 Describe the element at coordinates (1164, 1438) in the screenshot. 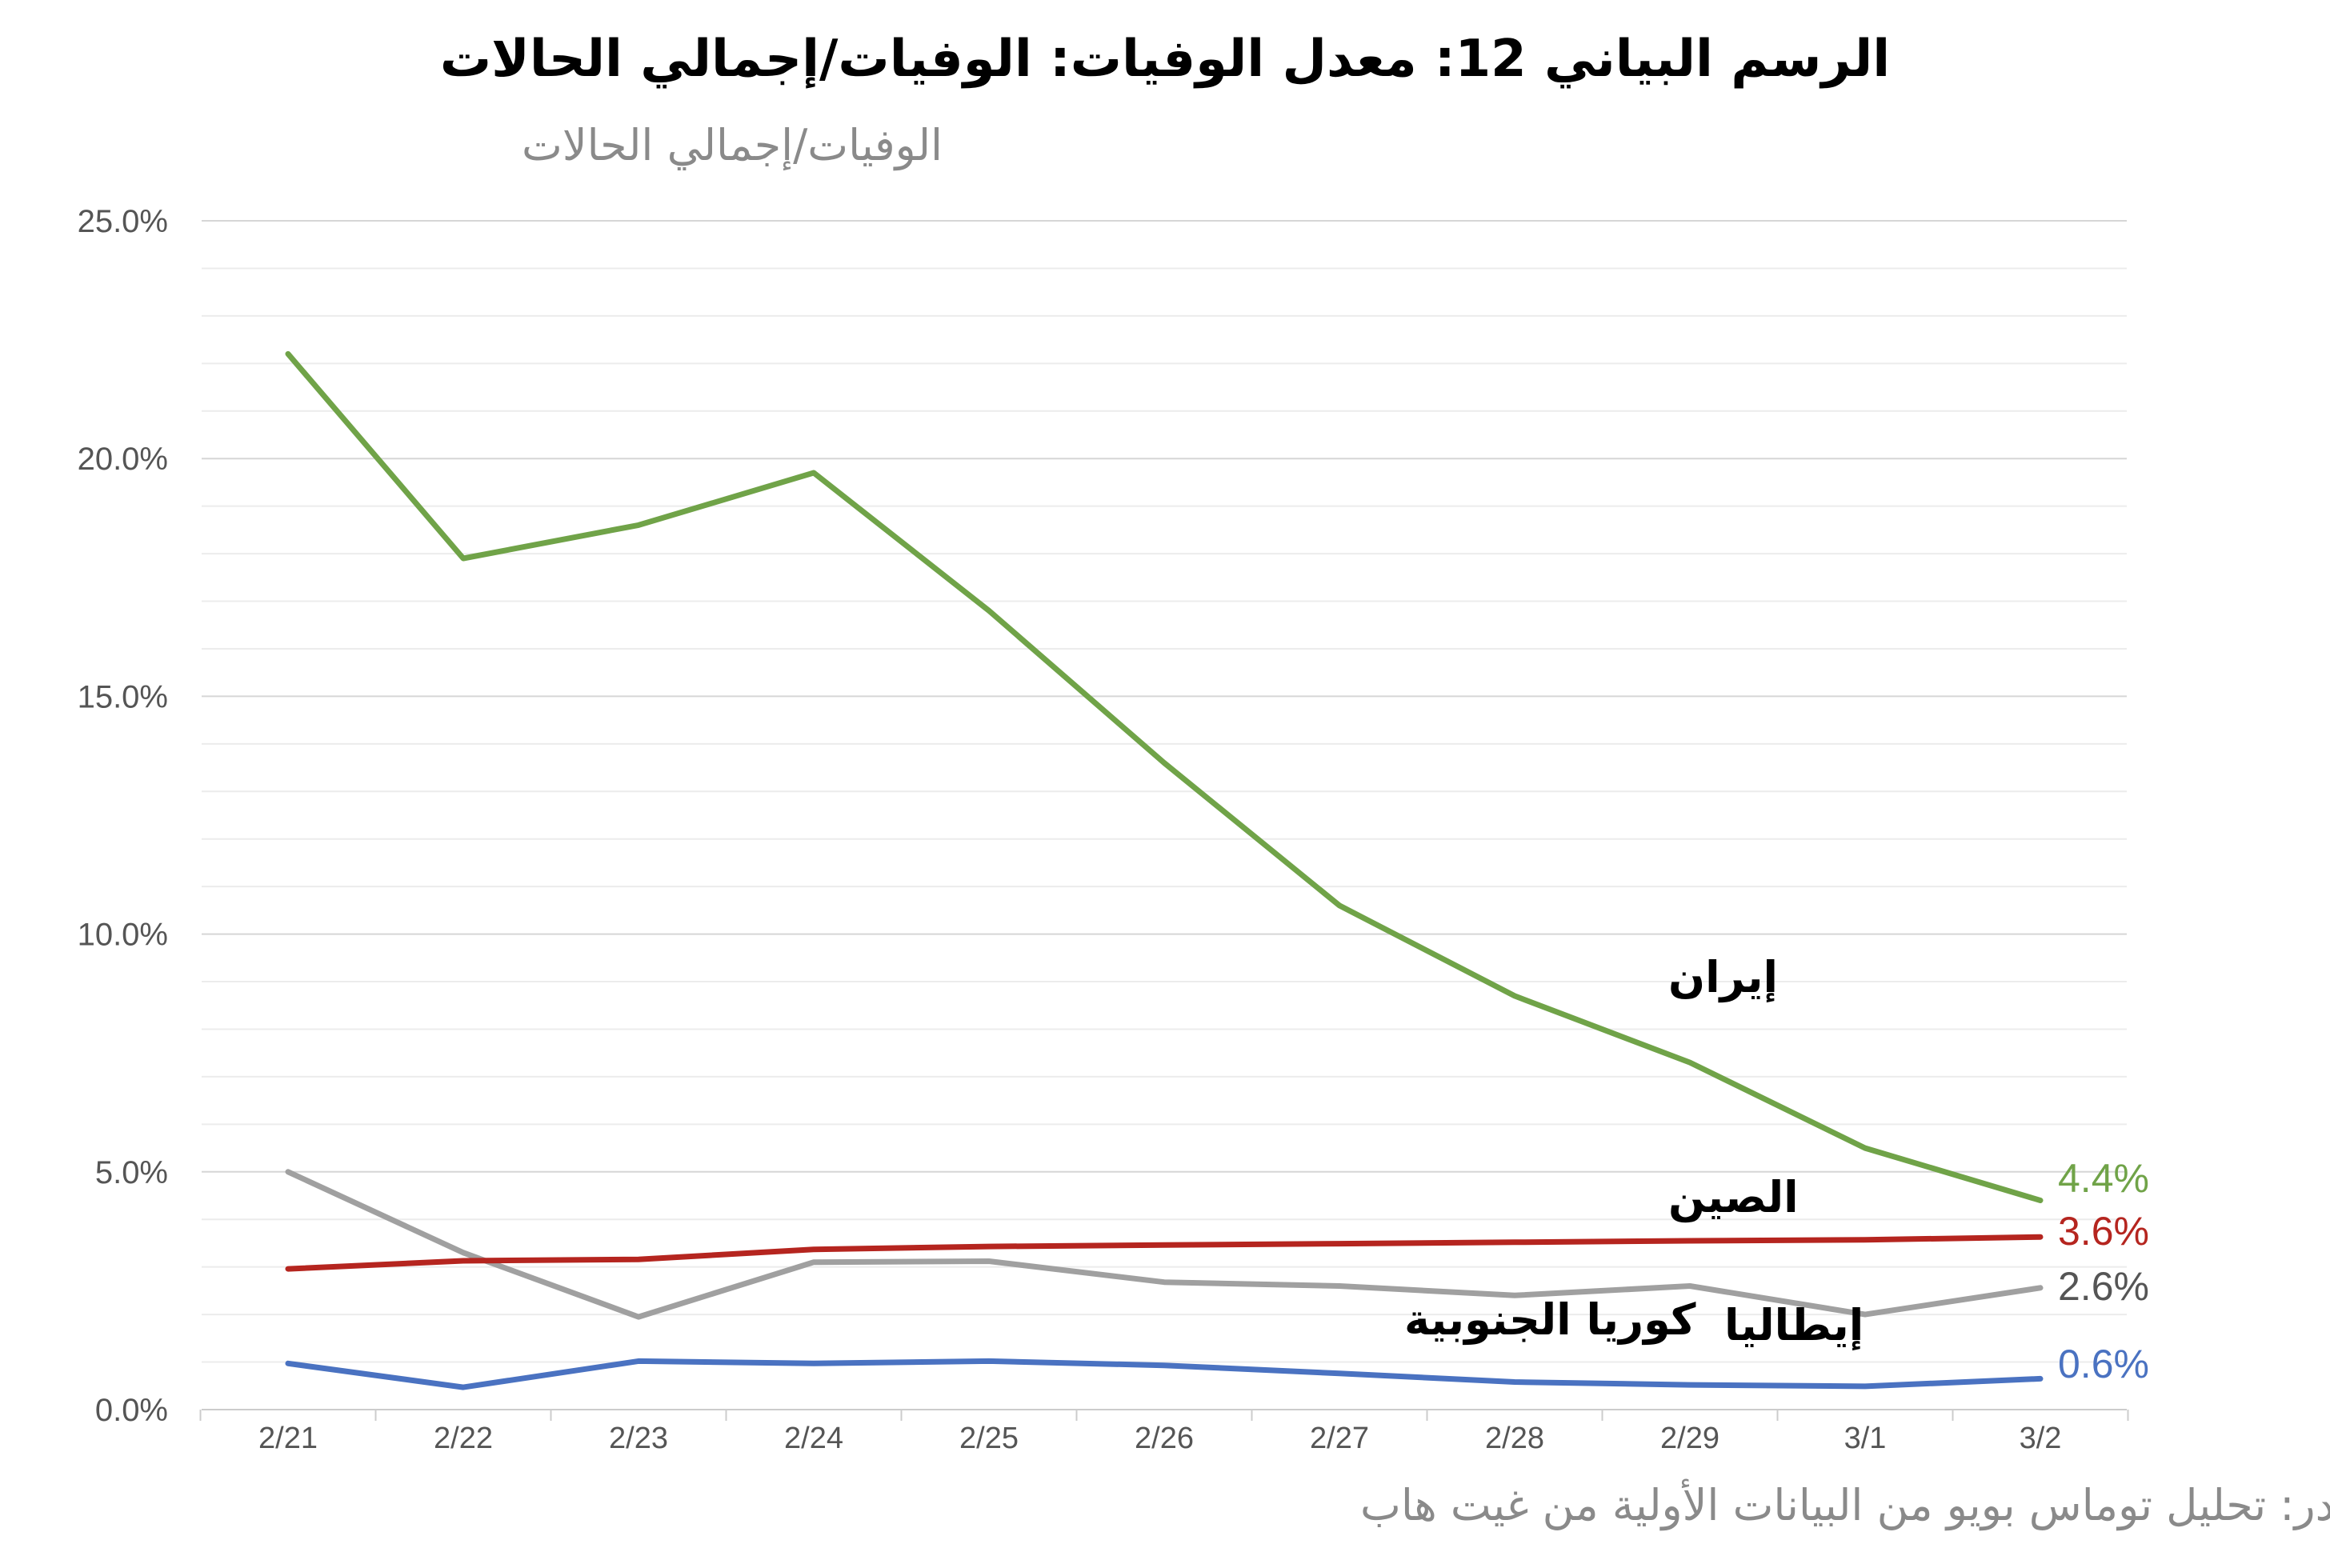

I see `x-tick-label: 2/26` at that location.